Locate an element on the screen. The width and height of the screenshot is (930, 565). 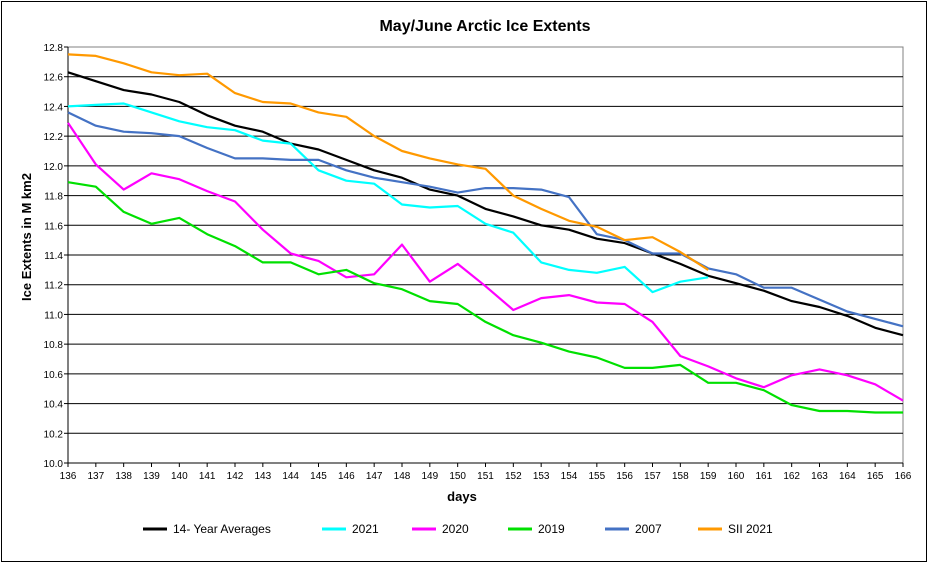
x-tick-label: 153 is located at coordinates (541, 476).